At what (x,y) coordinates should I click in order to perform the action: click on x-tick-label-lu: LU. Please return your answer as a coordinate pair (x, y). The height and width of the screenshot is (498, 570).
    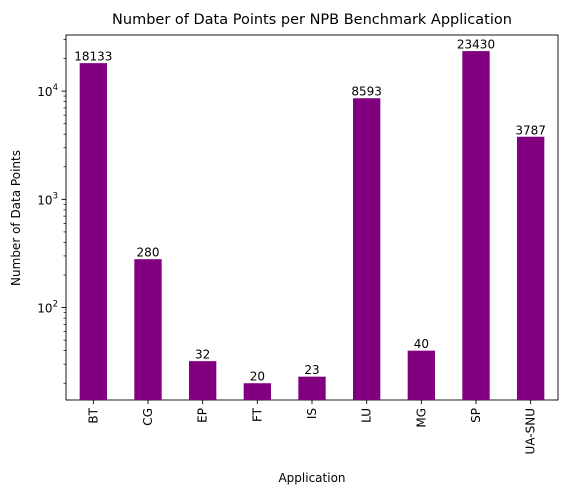
    Looking at the image, I should click on (367, 415).